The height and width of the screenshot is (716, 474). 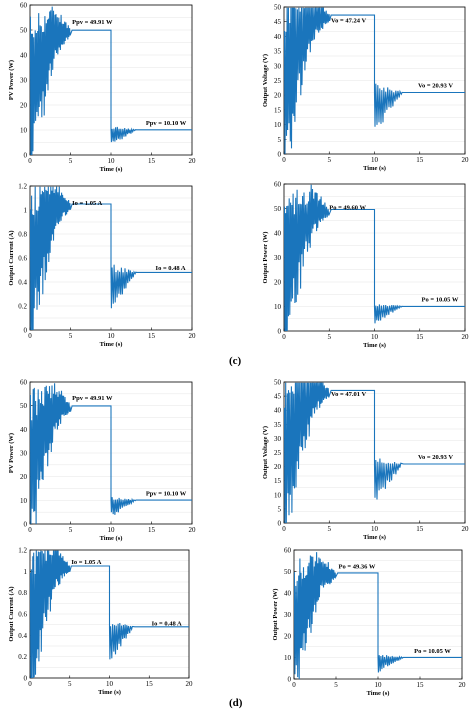 I want to click on annotation-label: Po = 49.60 W, so click(x=347, y=208).